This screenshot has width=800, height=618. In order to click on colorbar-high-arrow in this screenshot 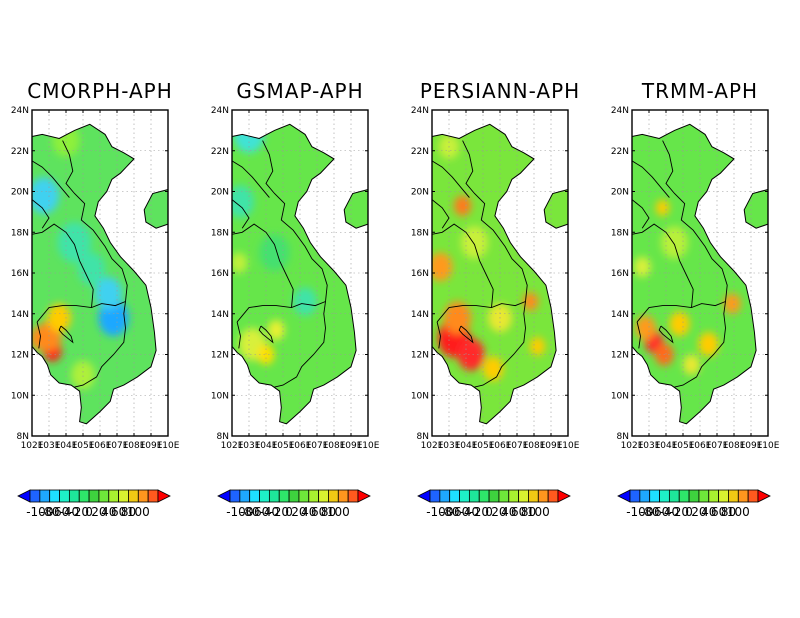, I will do `click(564, 496)`.